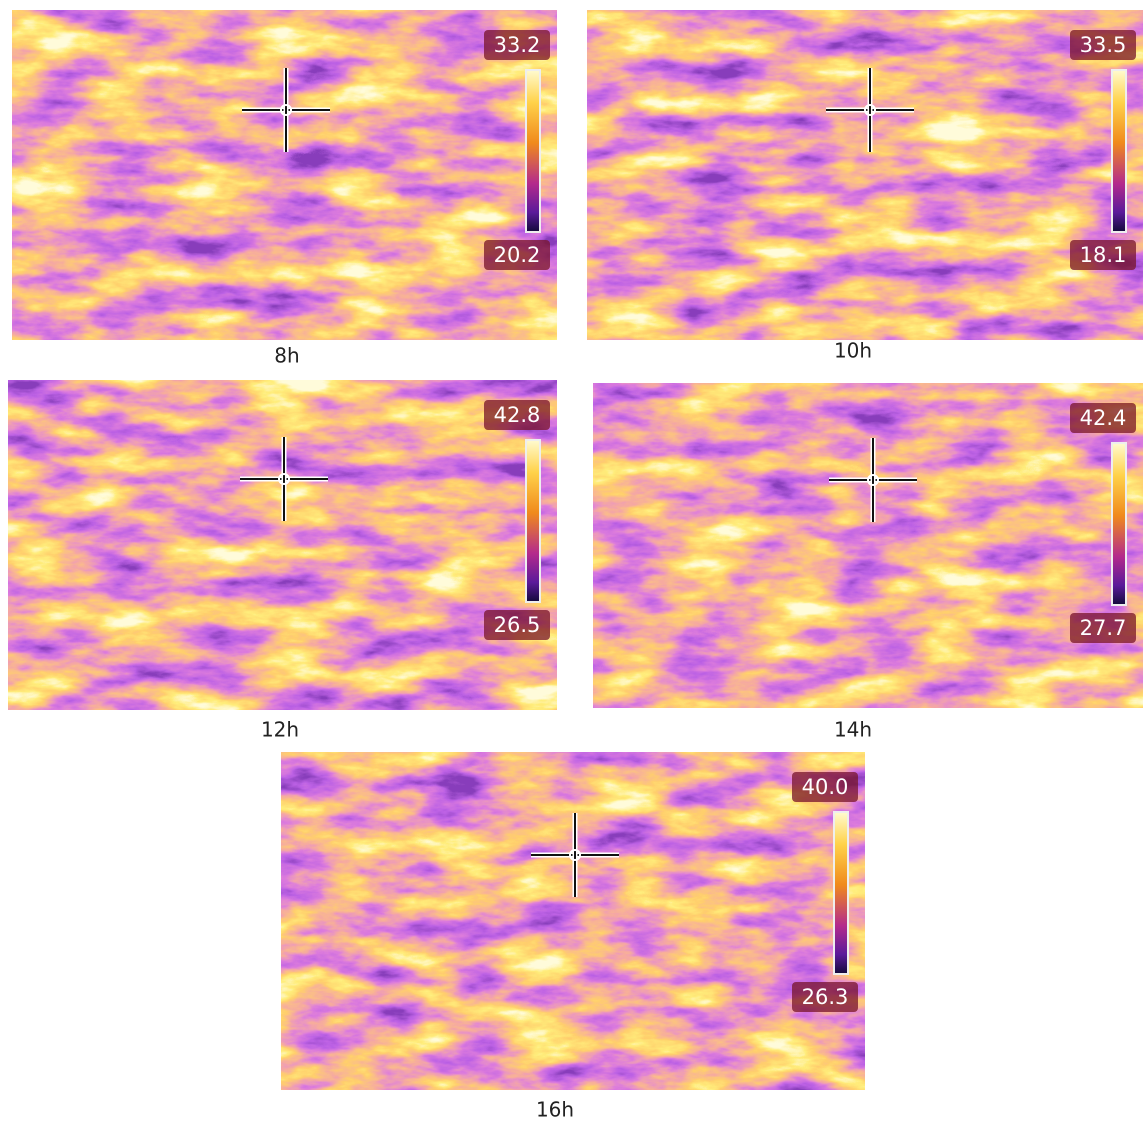  Describe the element at coordinates (853, 351) in the screenshot. I see `panel-caption: 10h` at that location.